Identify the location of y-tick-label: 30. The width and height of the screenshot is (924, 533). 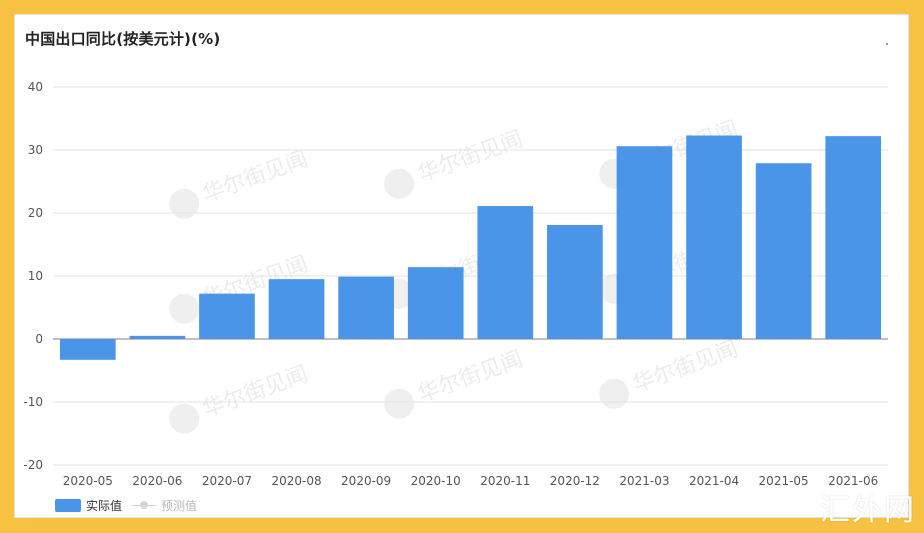
(35, 150).